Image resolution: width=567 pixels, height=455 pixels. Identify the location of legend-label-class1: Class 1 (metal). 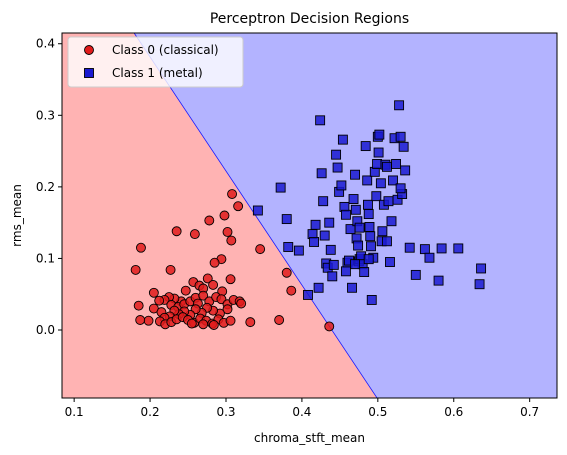
(157, 73).